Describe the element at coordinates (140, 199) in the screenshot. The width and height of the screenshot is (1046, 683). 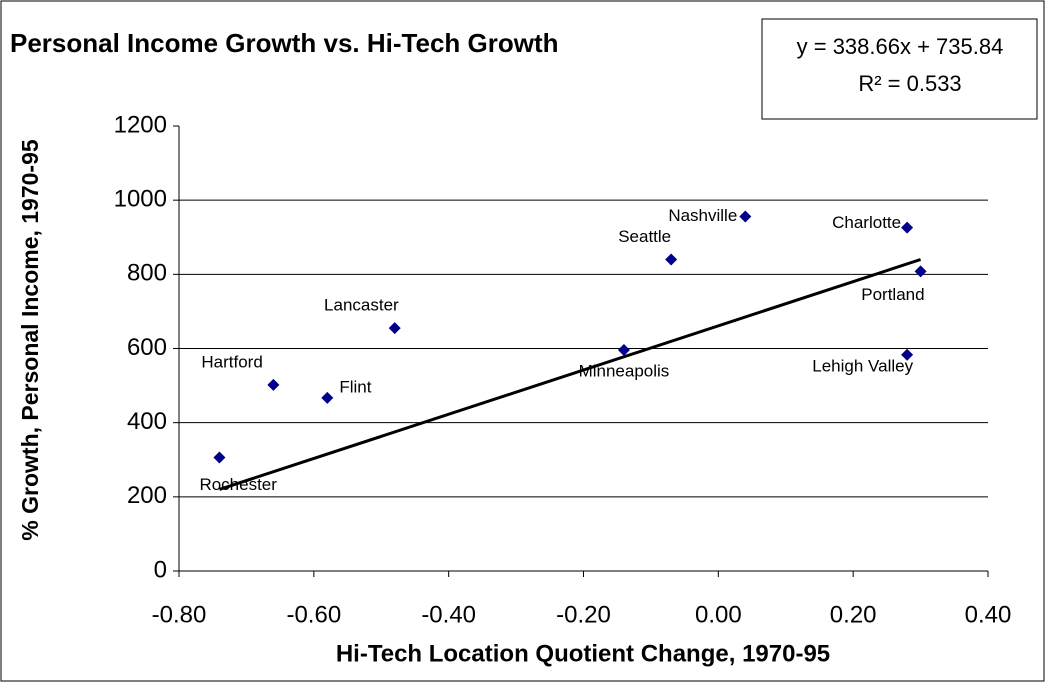
I see `y-tick-label: 1000` at that location.